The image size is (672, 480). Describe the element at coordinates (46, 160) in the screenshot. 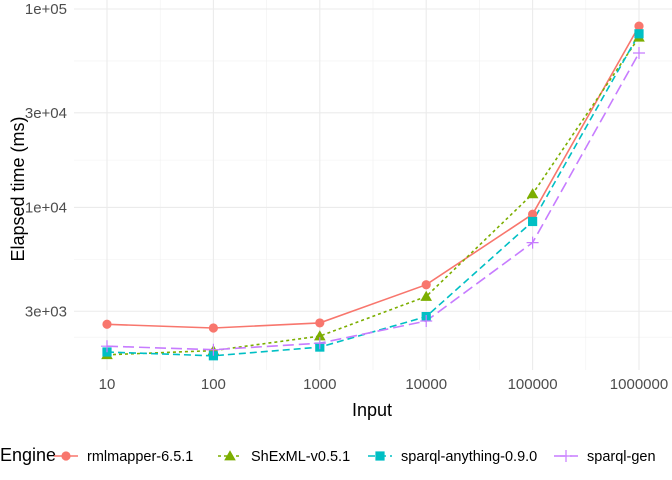

I see `y-axis-ticks: 3e+03 1e+04 3e+04 1e+05` at that location.